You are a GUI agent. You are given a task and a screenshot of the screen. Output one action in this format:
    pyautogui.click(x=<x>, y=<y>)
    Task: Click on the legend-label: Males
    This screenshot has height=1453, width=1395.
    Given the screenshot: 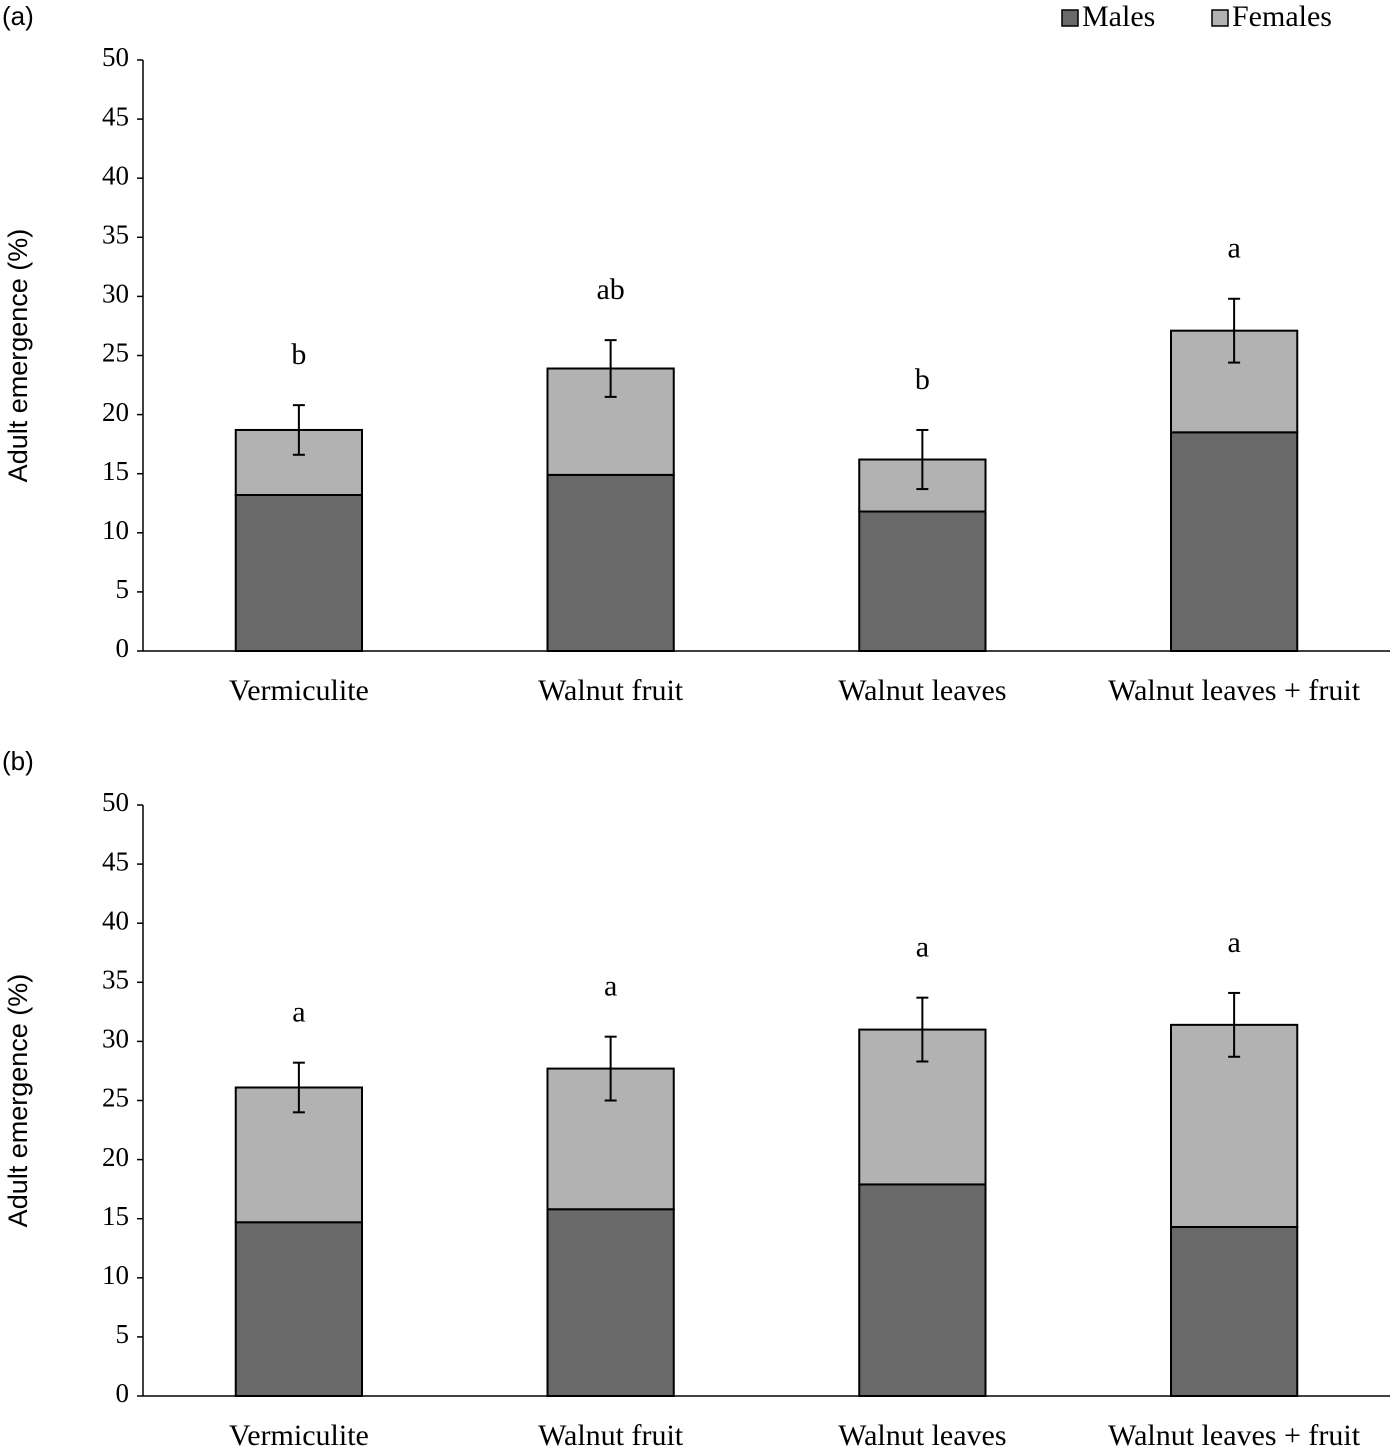 What is the action you would take?
    pyautogui.click(x=1118, y=16)
    